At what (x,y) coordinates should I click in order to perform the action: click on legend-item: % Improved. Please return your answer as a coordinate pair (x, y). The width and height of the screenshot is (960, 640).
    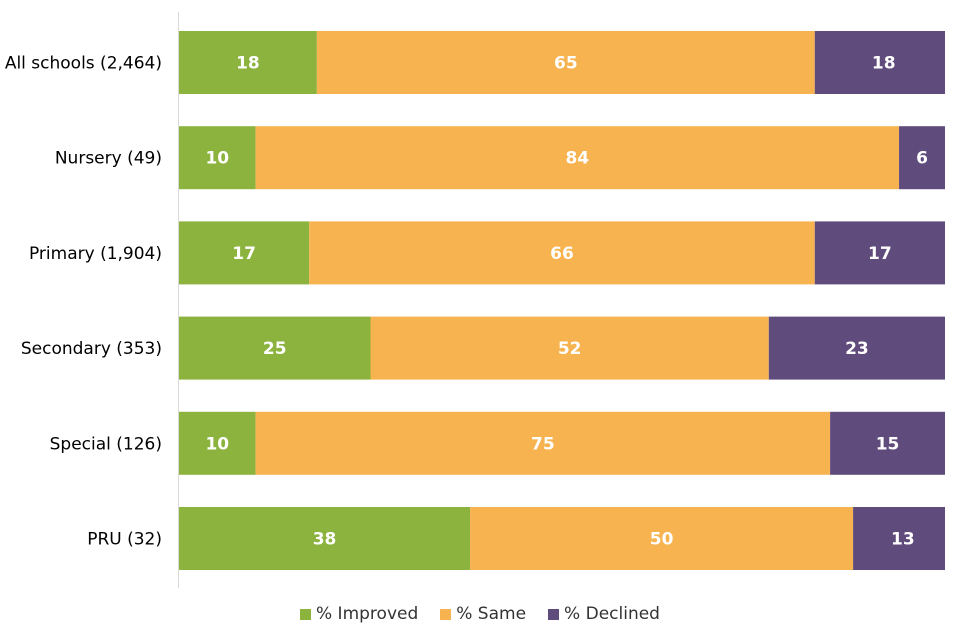
    Looking at the image, I should click on (359, 614).